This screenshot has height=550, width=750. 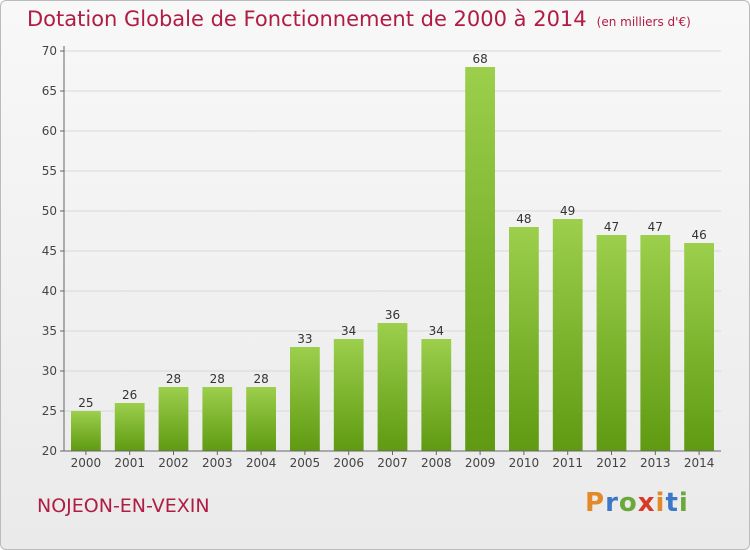 I want to click on bar-2009, so click(x=480, y=259).